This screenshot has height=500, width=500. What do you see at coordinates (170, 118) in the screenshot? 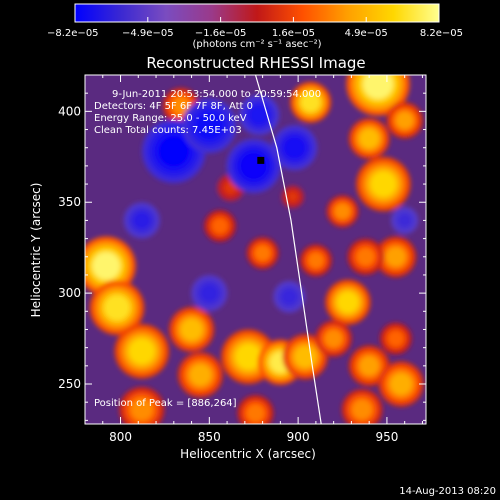
I see `info-energy: Energy Range: 25.0 - 50.0 keV` at bounding box center [170, 118].